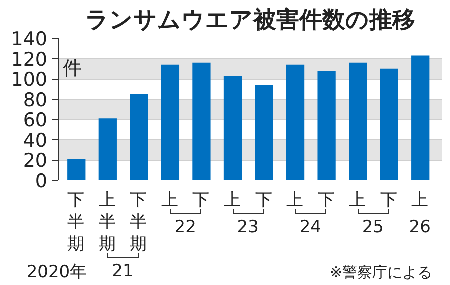 The width and height of the screenshot is (450, 285). Describe the element at coordinates (35, 161) in the screenshot. I see `y-tick-label: 20` at that location.